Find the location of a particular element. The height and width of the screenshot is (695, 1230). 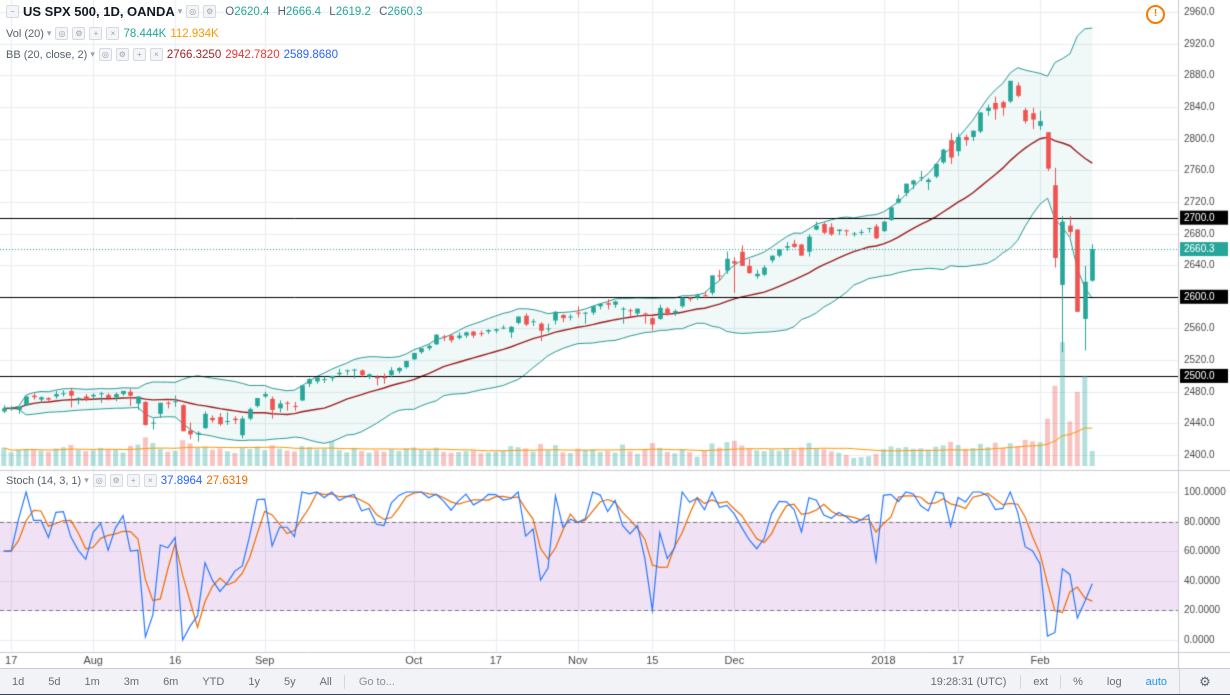

percent-scale-toggle: % is located at coordinates (1078, 681).